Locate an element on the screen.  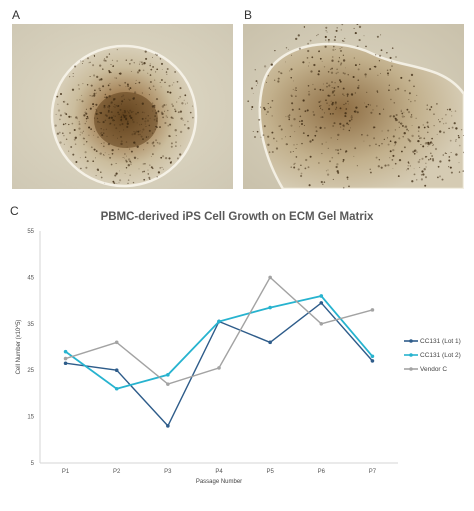
x-tick-label: P7 is located at coordinates (373, 472).